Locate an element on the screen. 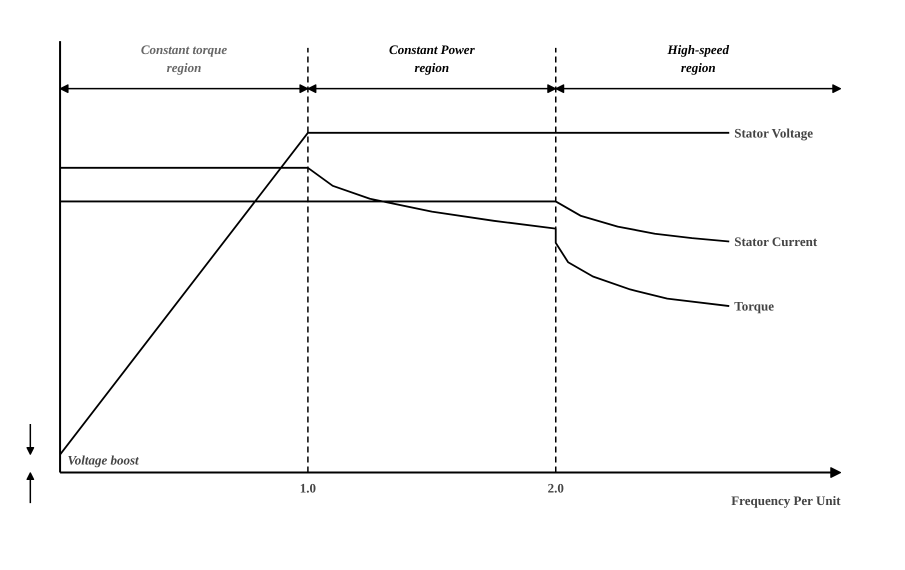 The width and height of the screenshot is (905, 570). text: Constant Power region is located at coordinates (432, 59).